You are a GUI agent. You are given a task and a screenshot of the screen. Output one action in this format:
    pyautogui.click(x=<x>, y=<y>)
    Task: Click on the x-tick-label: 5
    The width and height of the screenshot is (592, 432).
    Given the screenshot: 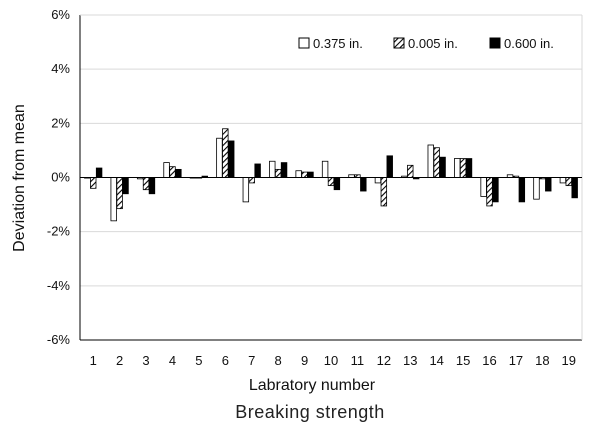 What is the action you would take?
    pyautogui.click(x=198, y=360)
    